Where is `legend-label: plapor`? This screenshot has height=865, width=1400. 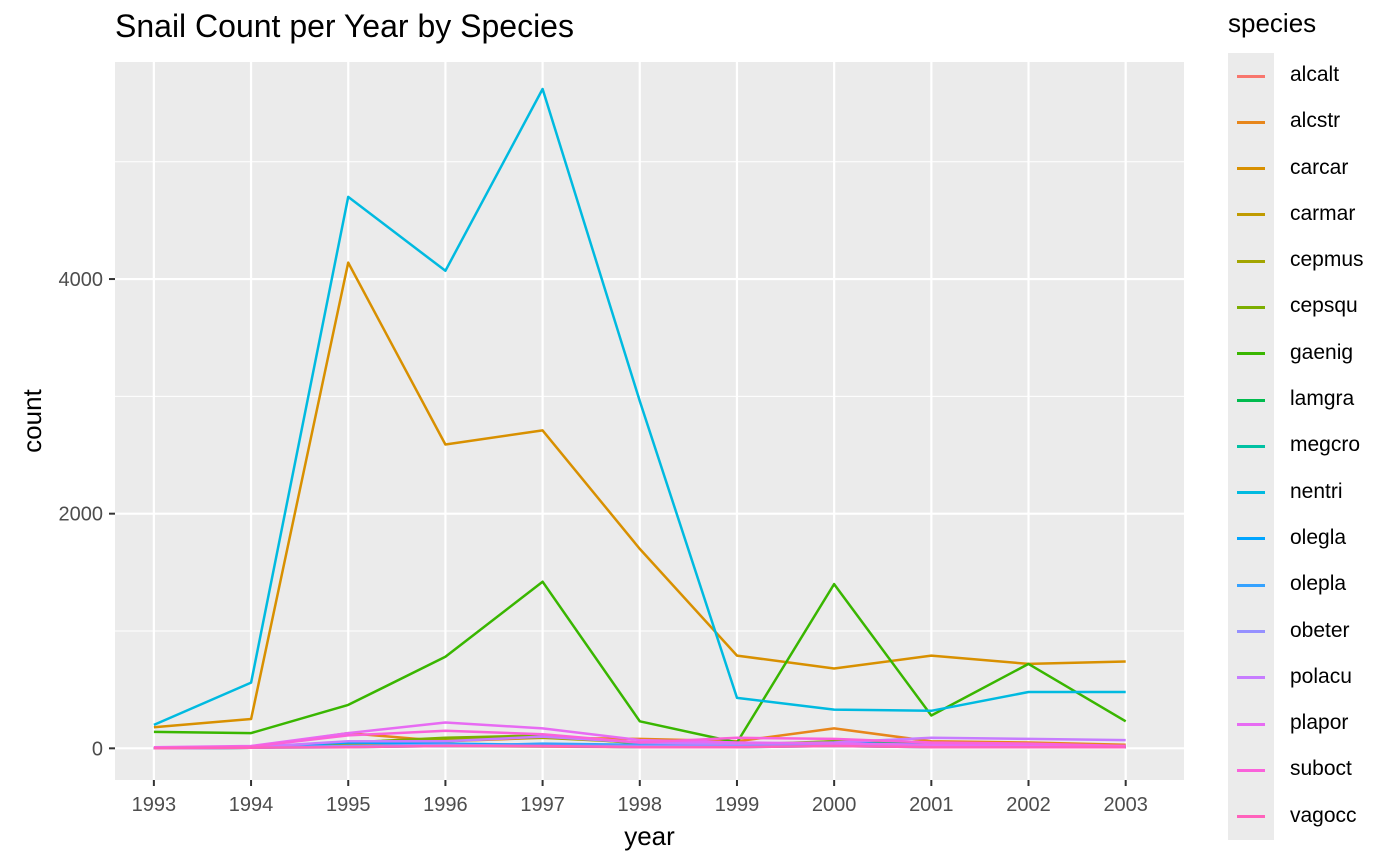
legend-label: plapor is located at coordinates (1319, 723).